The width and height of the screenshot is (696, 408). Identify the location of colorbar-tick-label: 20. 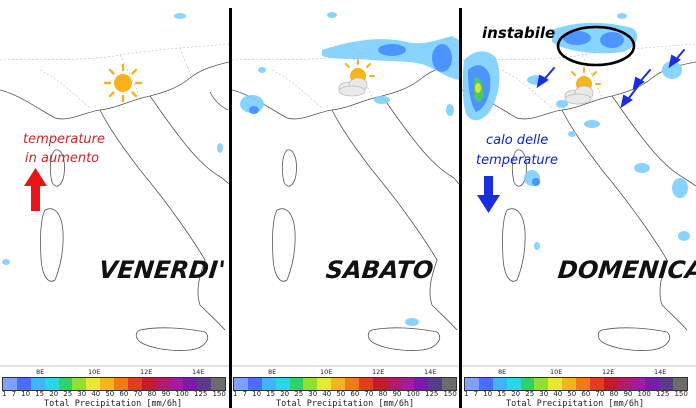
(54, 394).